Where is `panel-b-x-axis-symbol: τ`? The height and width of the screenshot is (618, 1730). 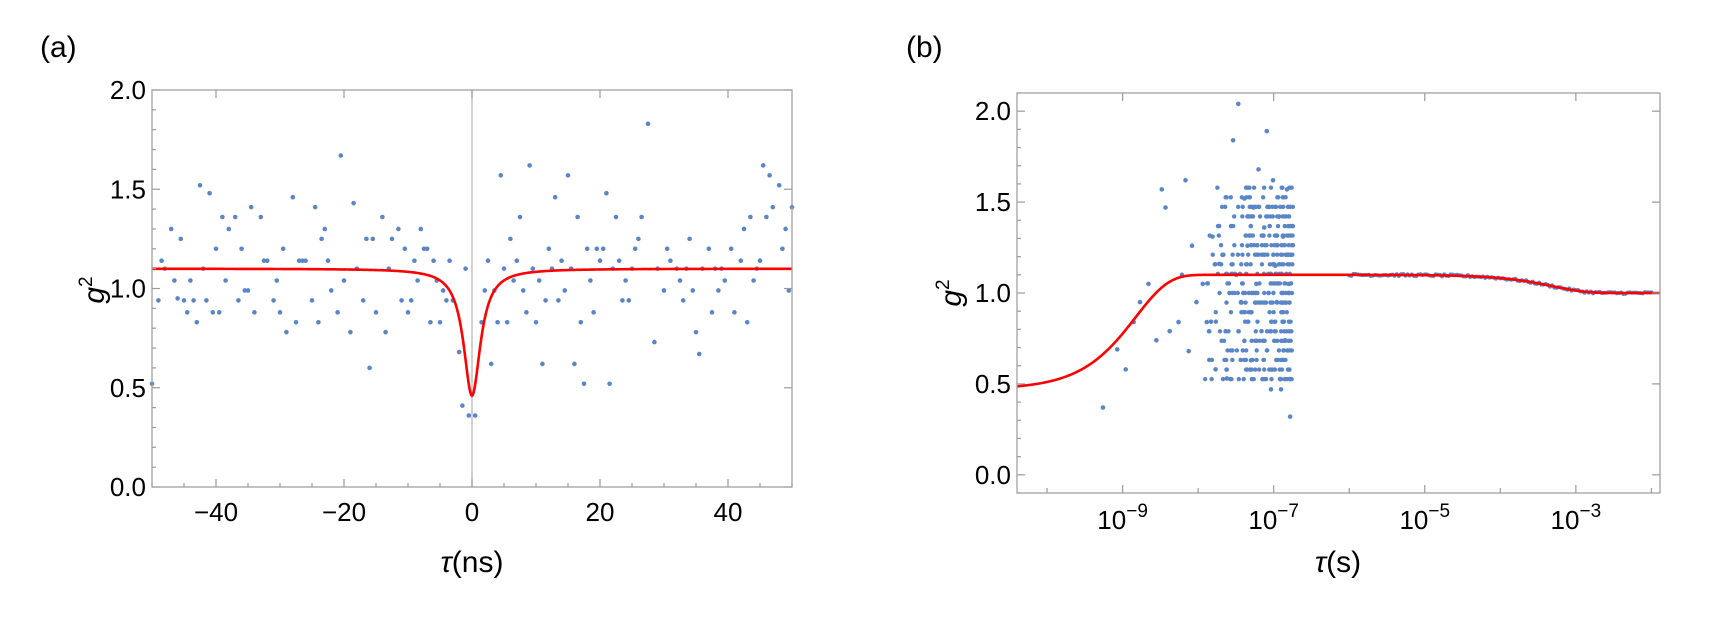 panel-b-x-axis-symbol: τ is located at coordinates (1321, 562).